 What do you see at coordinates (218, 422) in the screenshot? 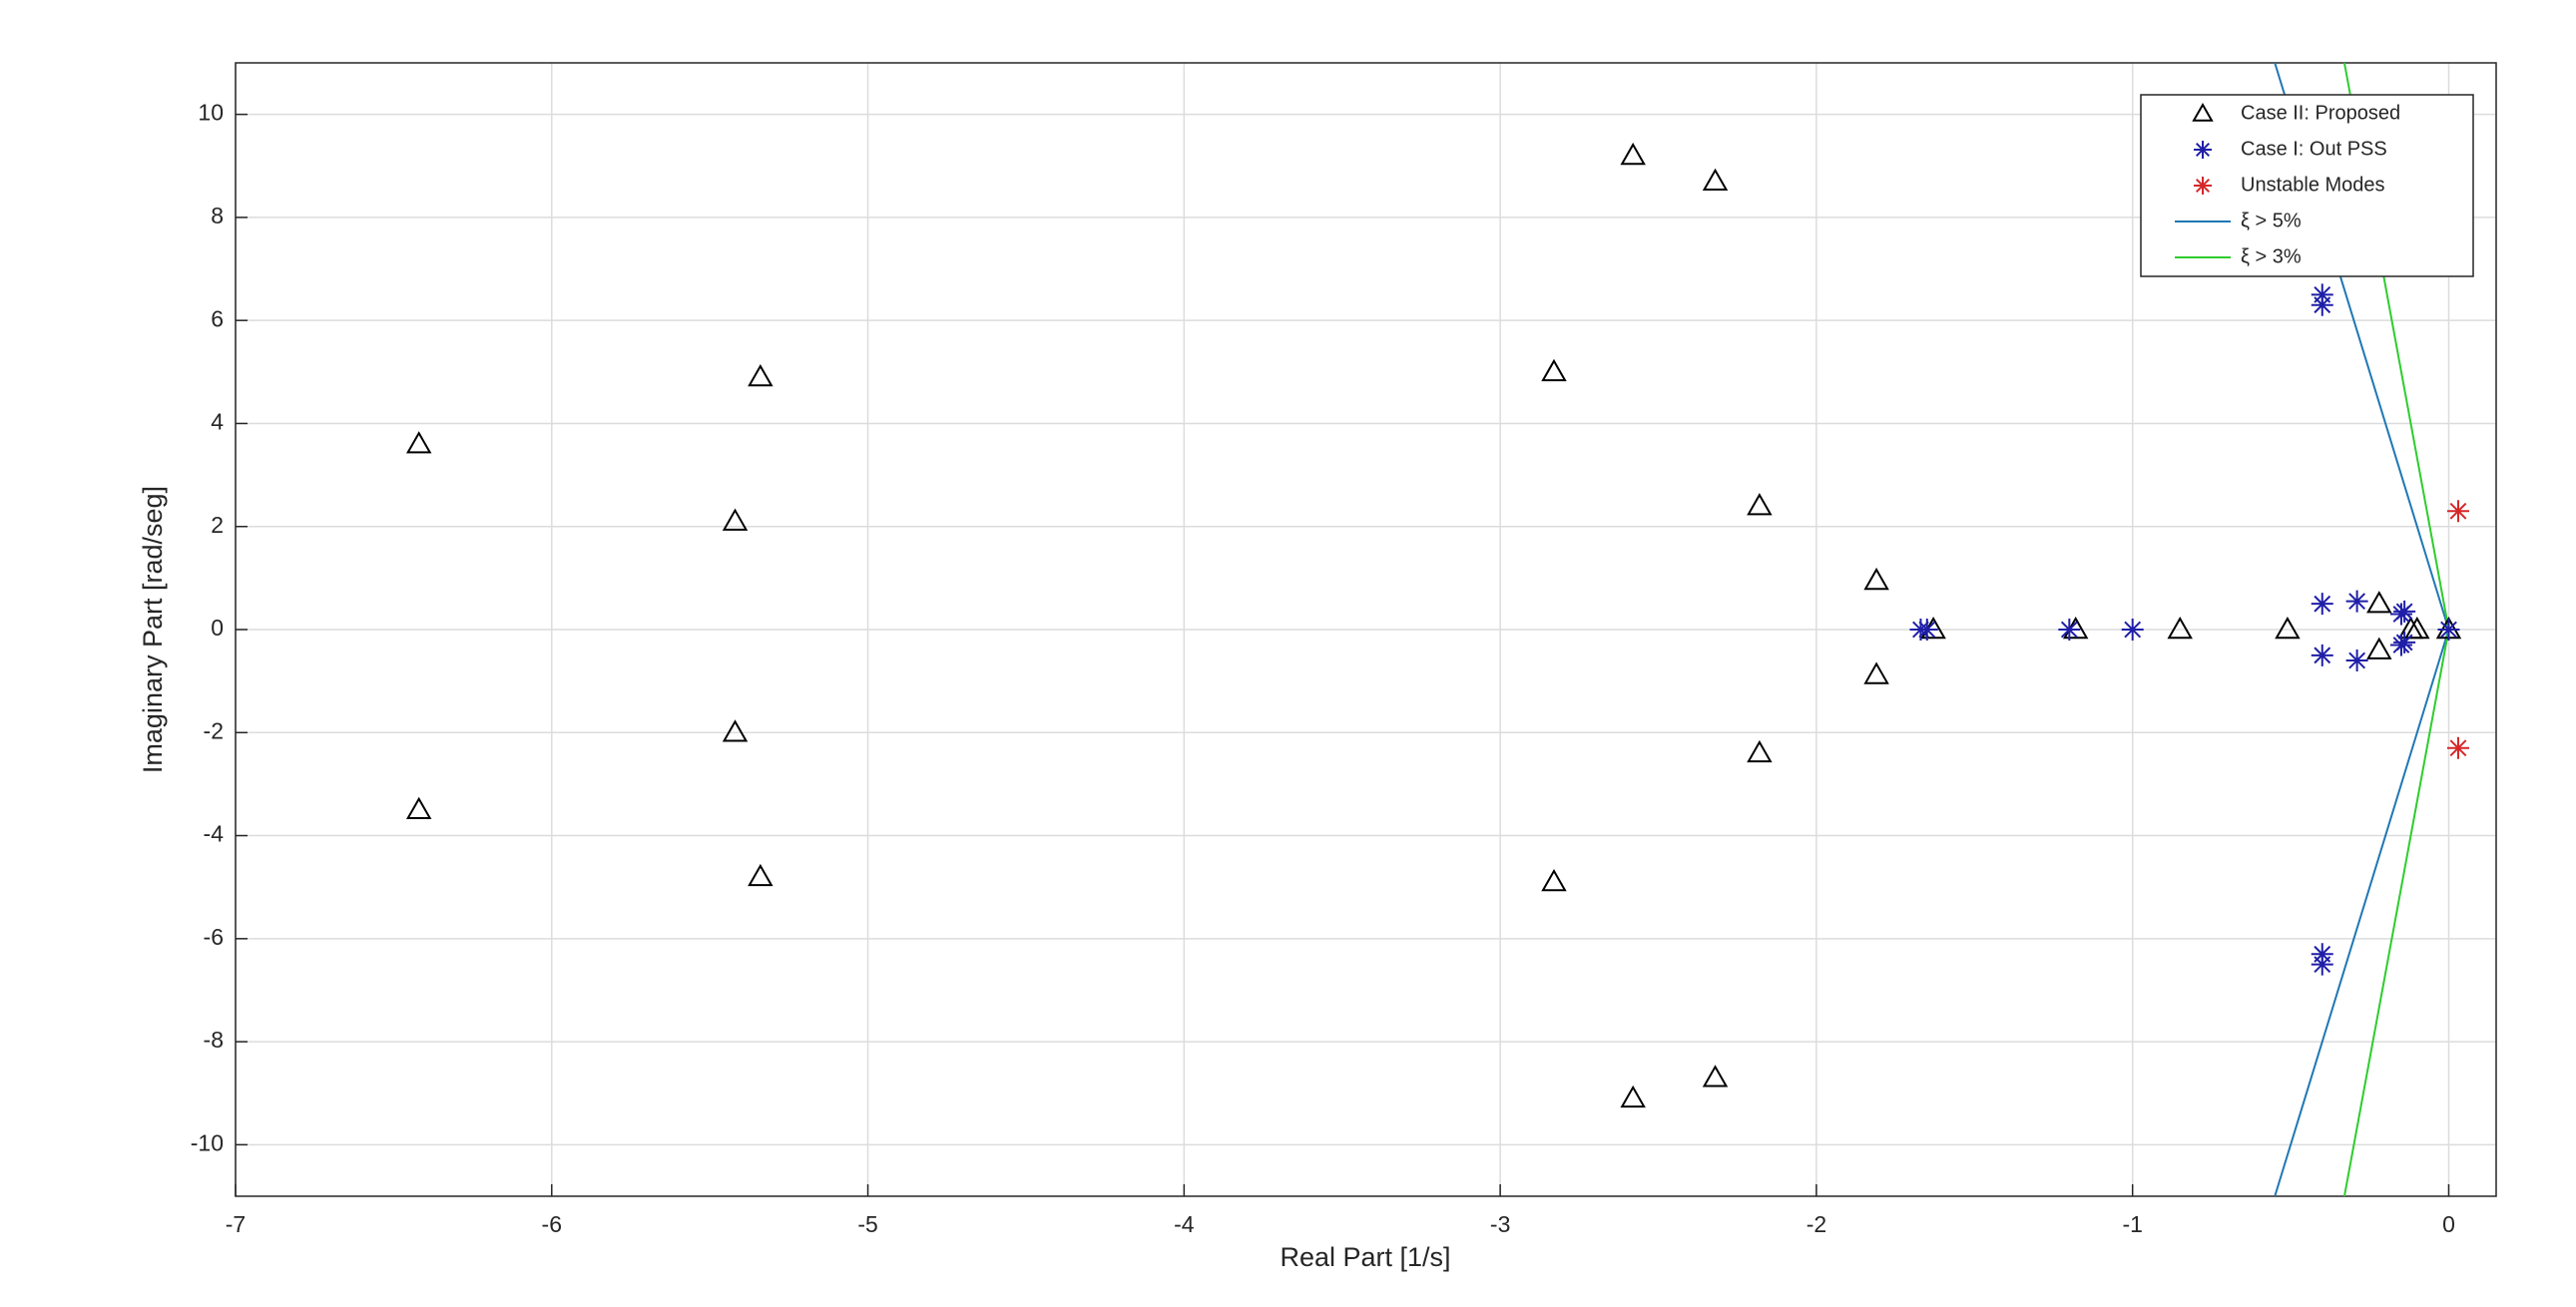
I see `y-tick-label: 4` at bounding box center [218, 422].